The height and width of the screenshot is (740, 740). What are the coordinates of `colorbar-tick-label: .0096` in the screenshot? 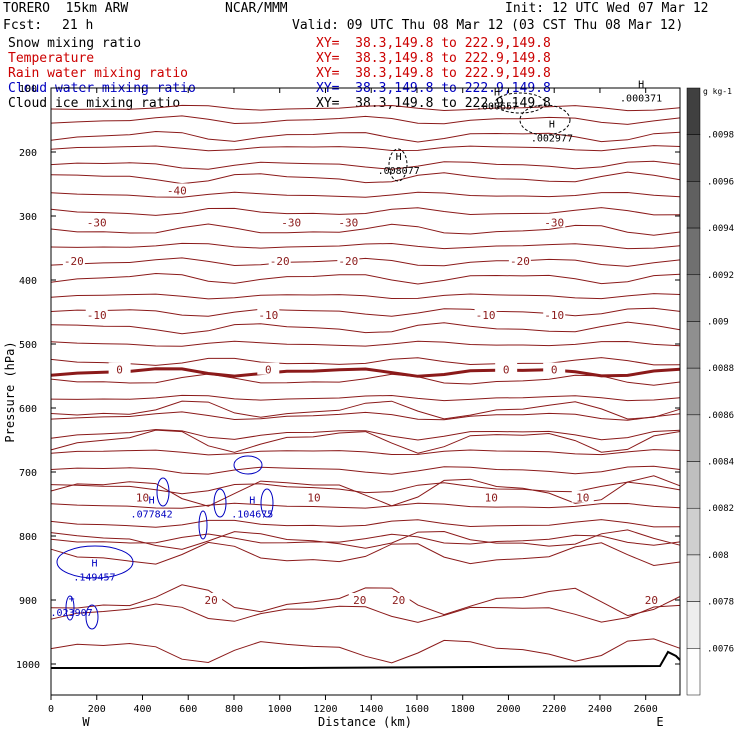 It's located at (720, 182).